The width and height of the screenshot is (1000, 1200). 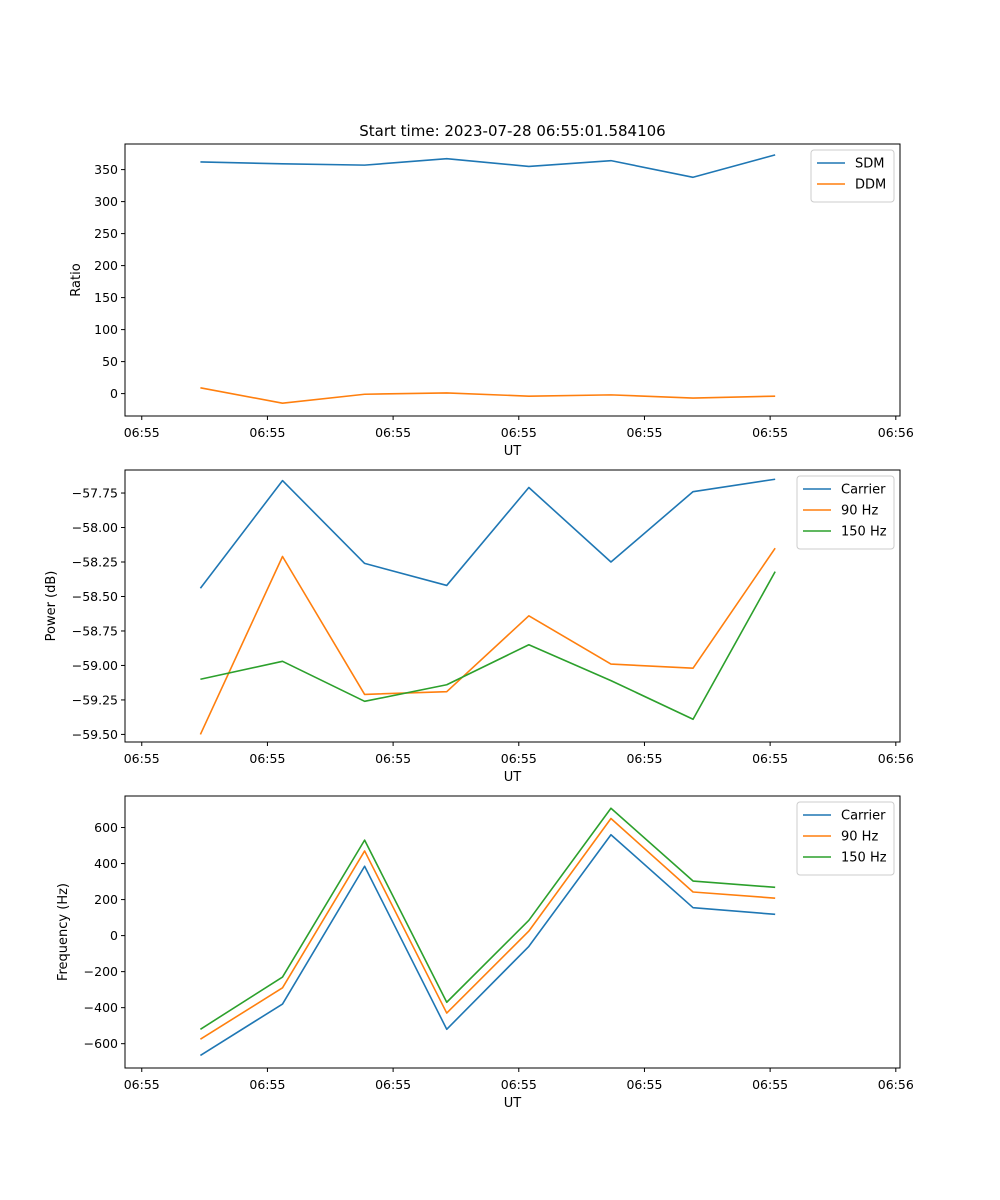 I want to click on y-tick-label: −200, so click(x=101, y=971).